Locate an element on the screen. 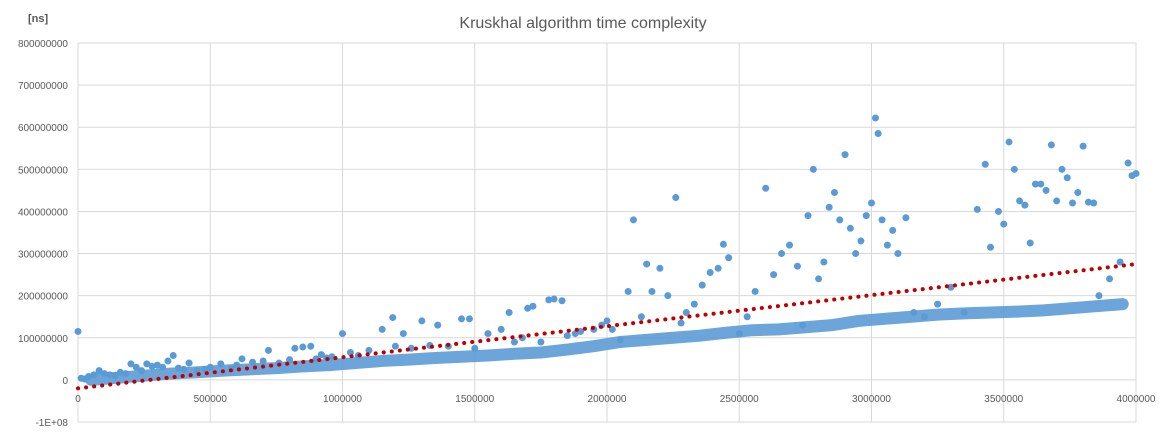 The width and height of the screenshot is (1166, 446). x-tick-label: 1000000 is located at coordinates (342, 399).